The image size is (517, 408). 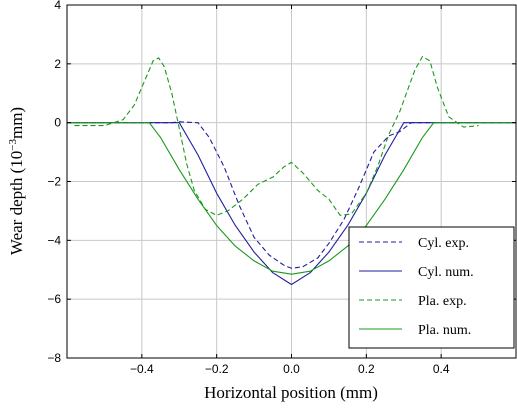 What do you see at coordinates (446, 272) in the screenshot?
I see `legend-label-cyl-num: Cyl. num.` at bounding box center [446, 272].